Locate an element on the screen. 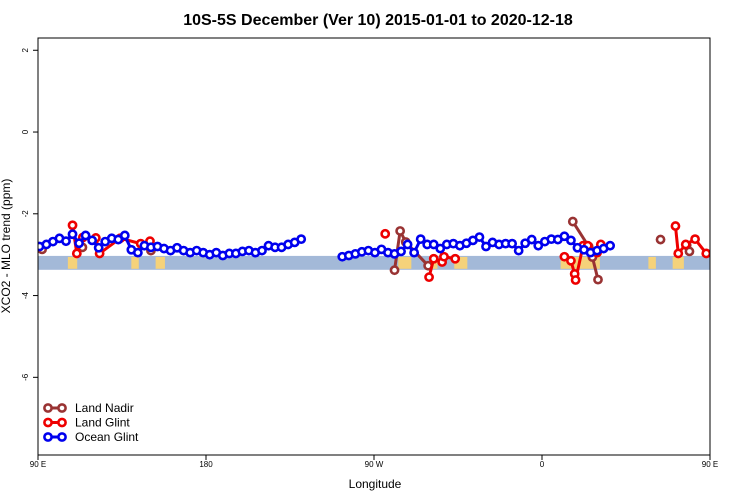 The height and width of the screenshot is (500, 750). legend-item: Land Nadir is located at coordinates (88, 408).